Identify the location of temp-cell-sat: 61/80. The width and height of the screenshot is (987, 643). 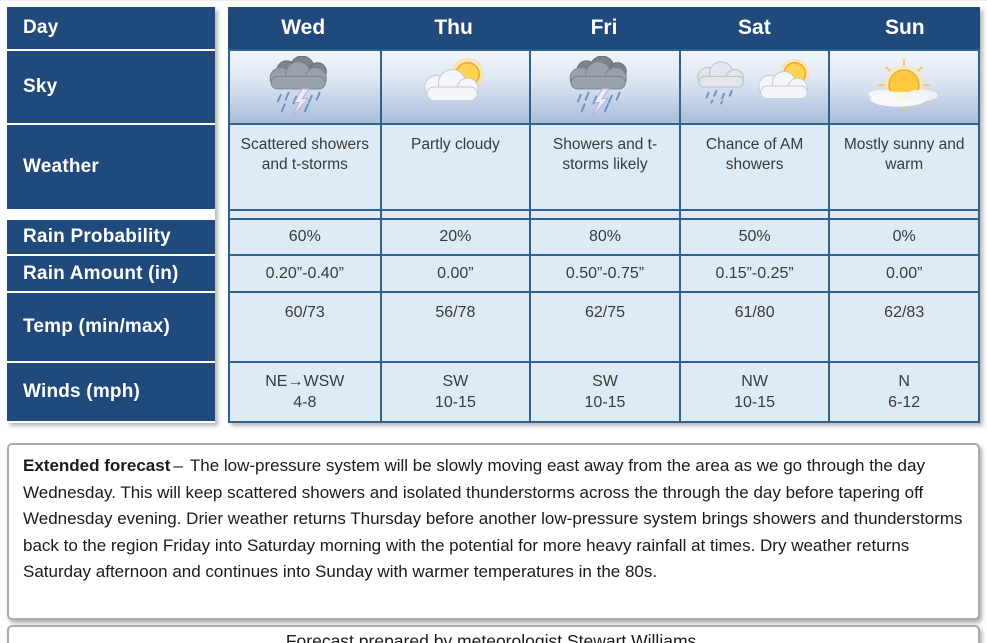
(753, 327).